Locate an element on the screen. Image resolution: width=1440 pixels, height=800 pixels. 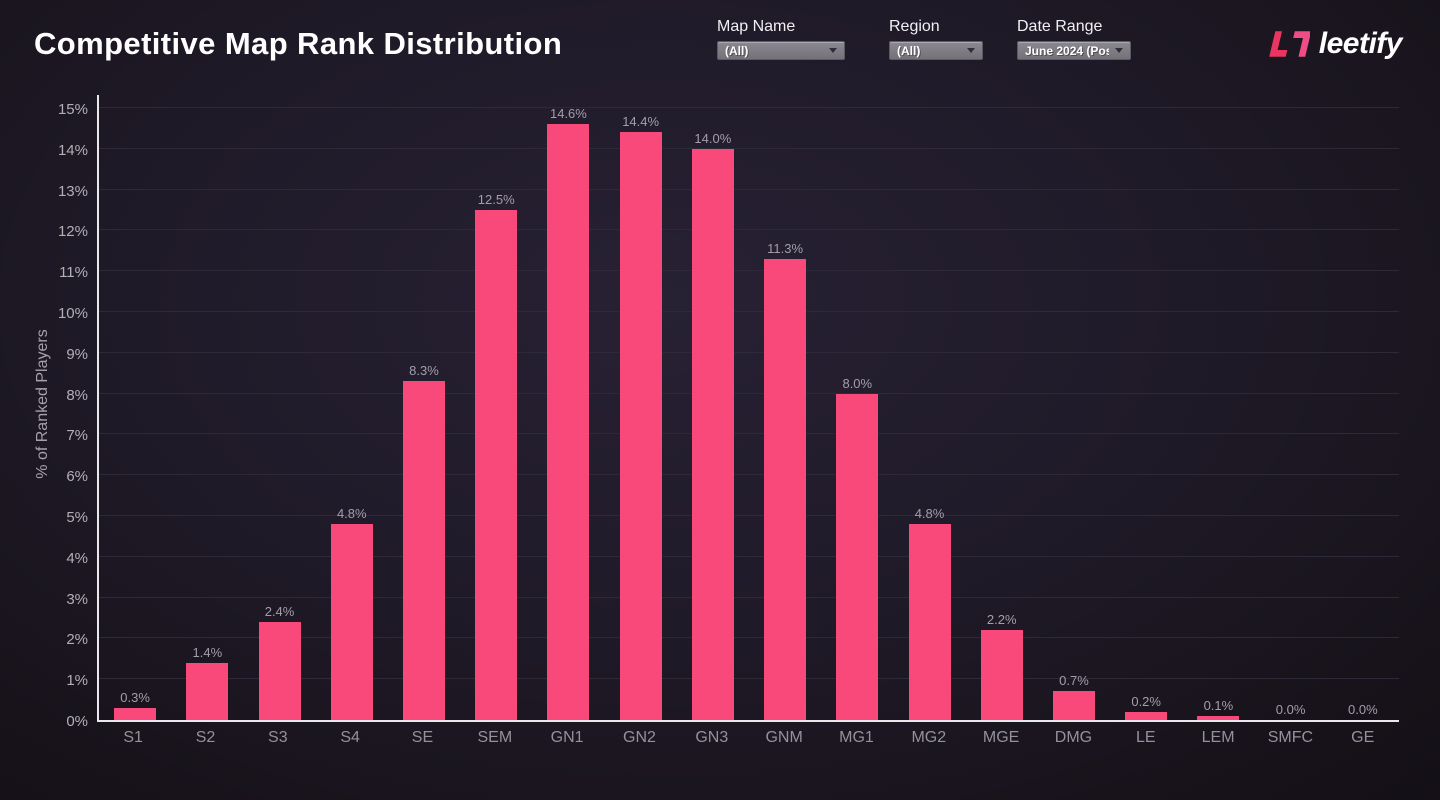
bar-gnm is located at coordinates (785, 489).